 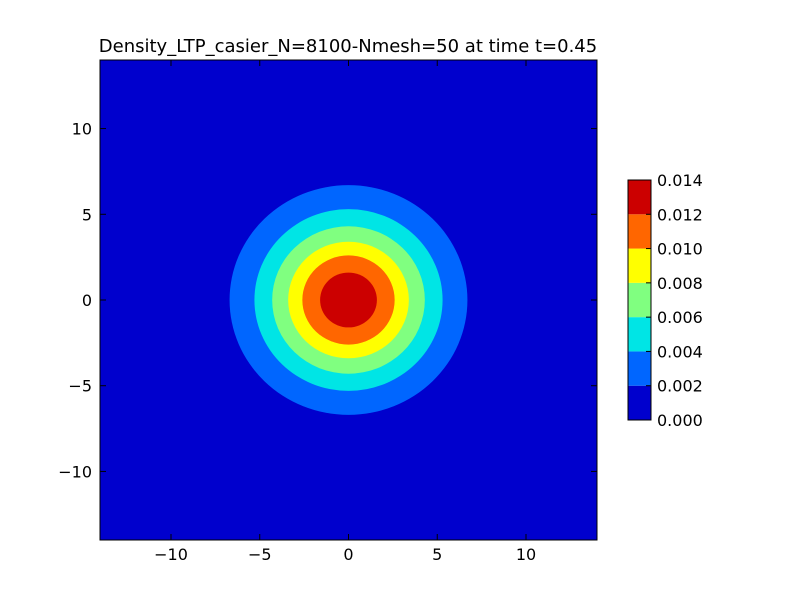 What do you see at coordinates (665, 300) in the screenshot?
I see `colorbar: 0.000 0.002 0.004 0.006 0.008 0.010 0.012 0.014` at bounding box center [665, 300].